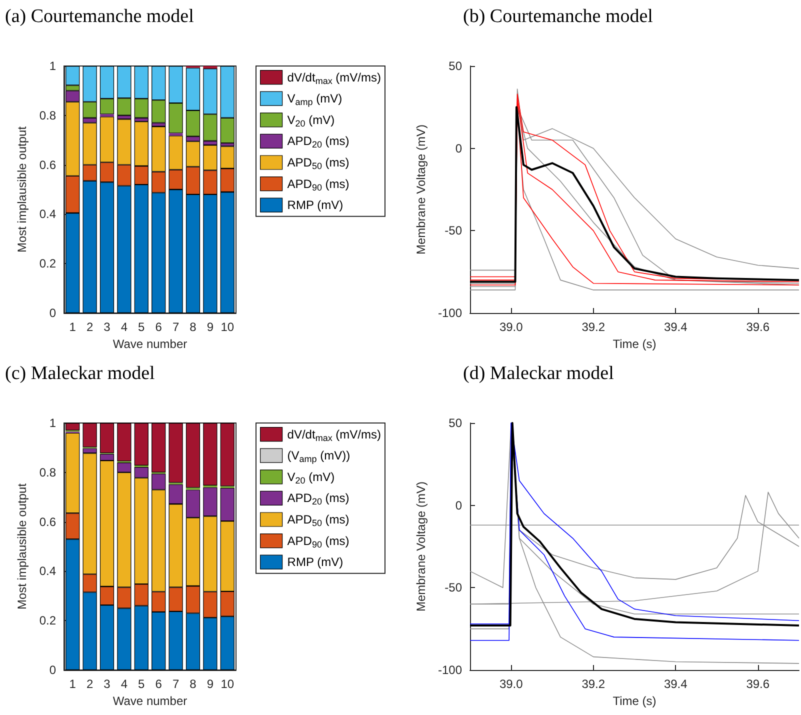  Describe the element at coordinates (99, 16) in the screenshot. I see `chart-title: (a) Courtemanche model` at that location.